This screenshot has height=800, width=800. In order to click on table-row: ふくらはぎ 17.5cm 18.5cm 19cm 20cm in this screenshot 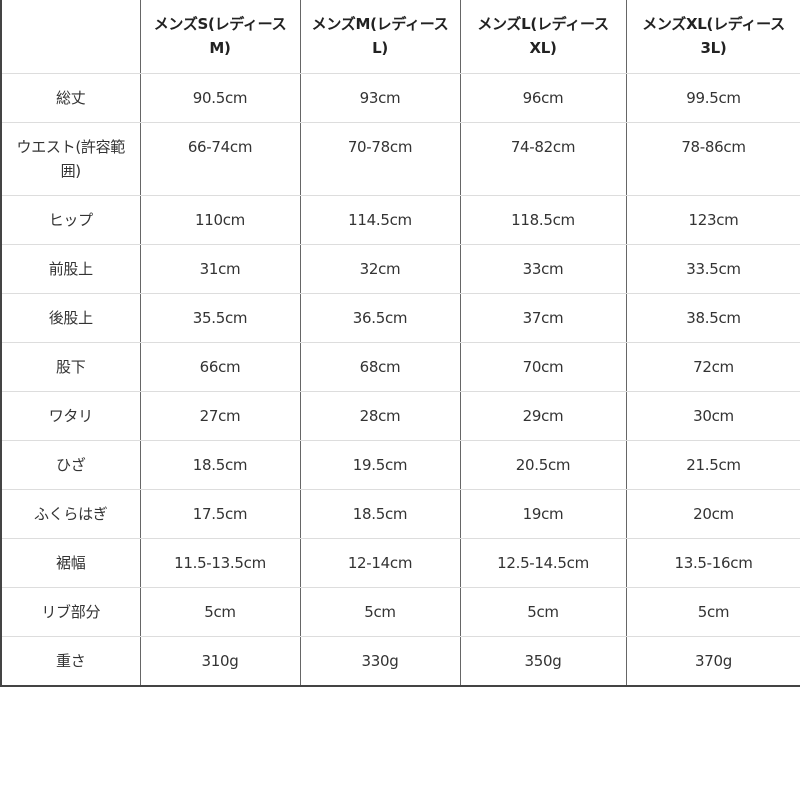, I will do `click(400, 513)`.